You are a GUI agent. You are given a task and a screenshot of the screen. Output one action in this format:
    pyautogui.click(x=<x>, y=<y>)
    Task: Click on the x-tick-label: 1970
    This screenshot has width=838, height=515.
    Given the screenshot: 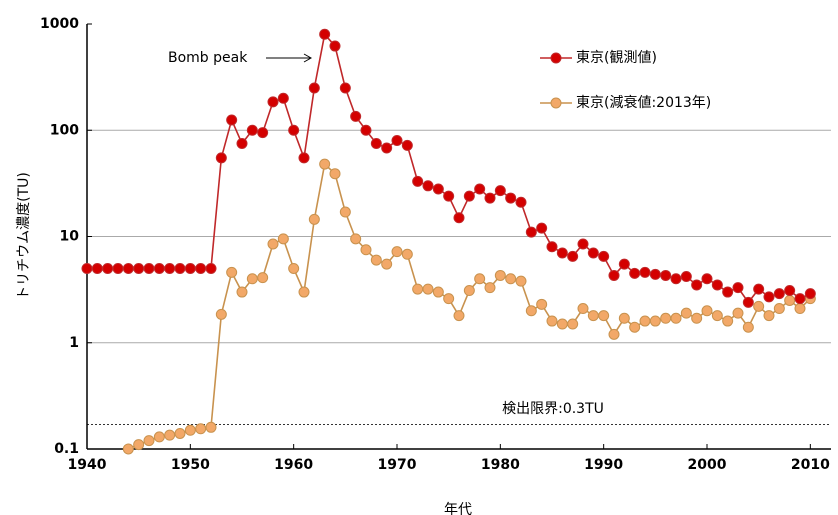 What is the action you would take?
    pyautogui.click(x=397, y=465)
    